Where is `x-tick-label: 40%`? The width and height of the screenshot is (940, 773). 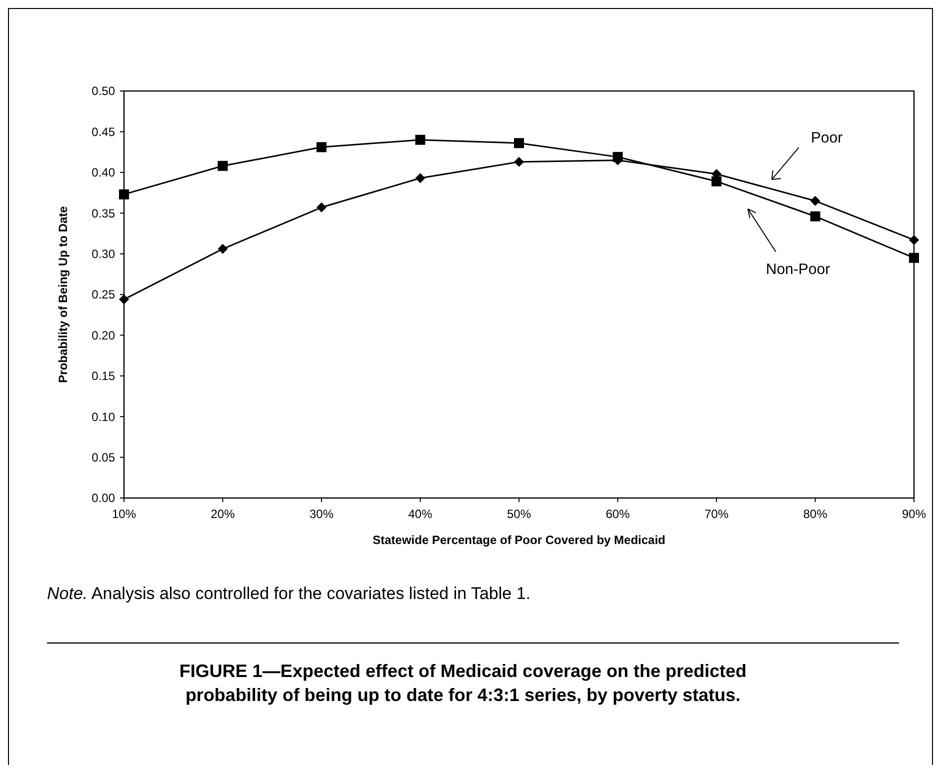
x-tick-label: 40% is located at coordinates (420, 514).